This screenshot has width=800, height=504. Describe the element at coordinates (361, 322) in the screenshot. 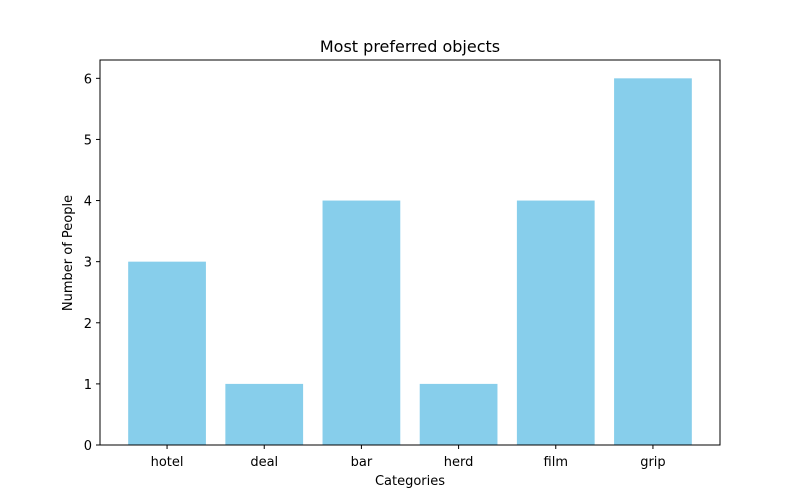

I see `bar-bar` at that location.